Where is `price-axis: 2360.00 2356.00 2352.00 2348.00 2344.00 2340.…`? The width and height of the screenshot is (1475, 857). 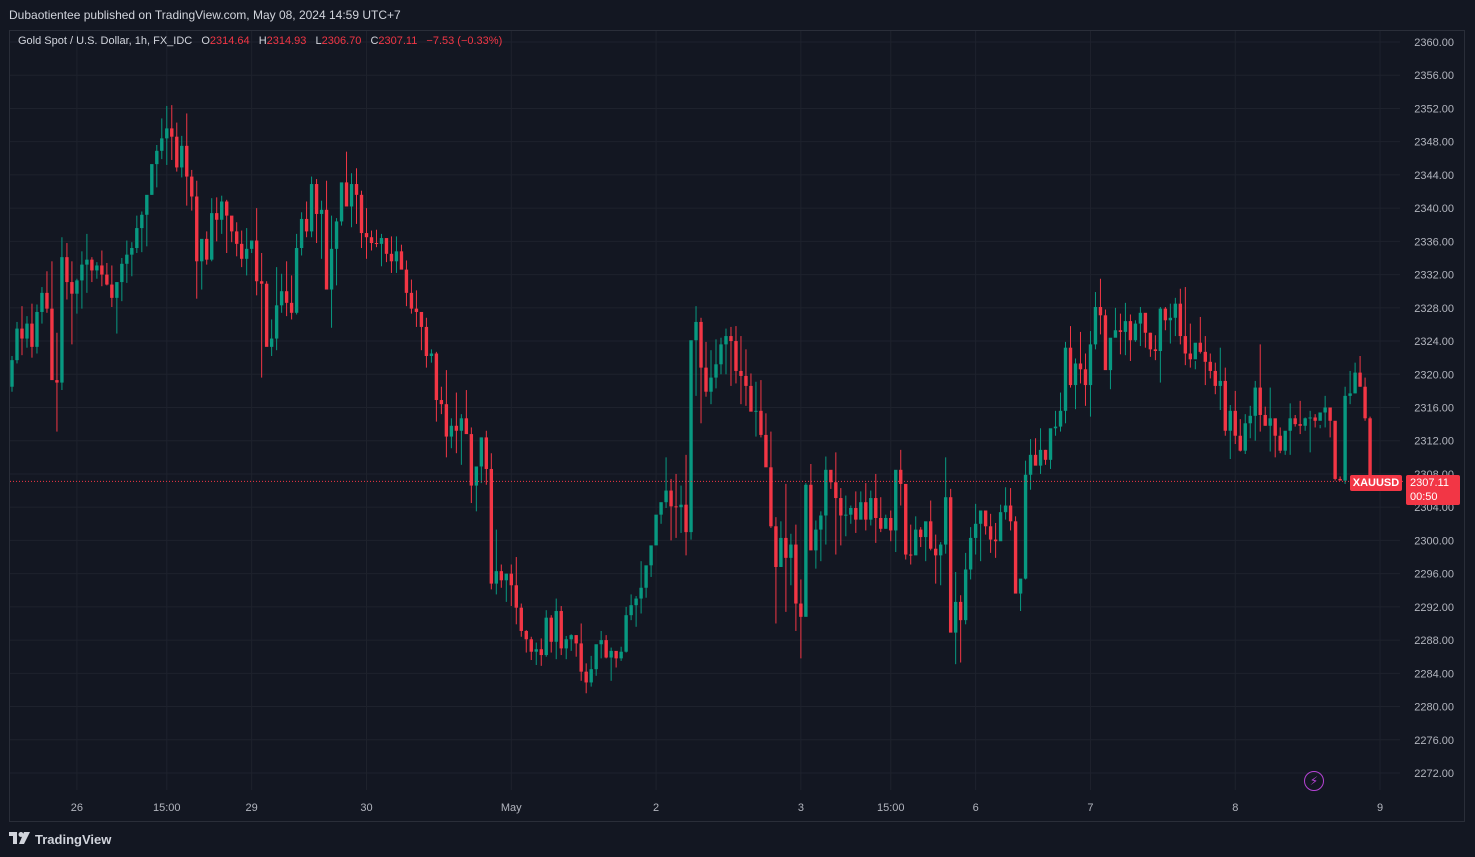 price-axis: 2360.00 2356.00 2352.00 2348.00 2344.00 2340.… is located at coordinates (1434, 408).